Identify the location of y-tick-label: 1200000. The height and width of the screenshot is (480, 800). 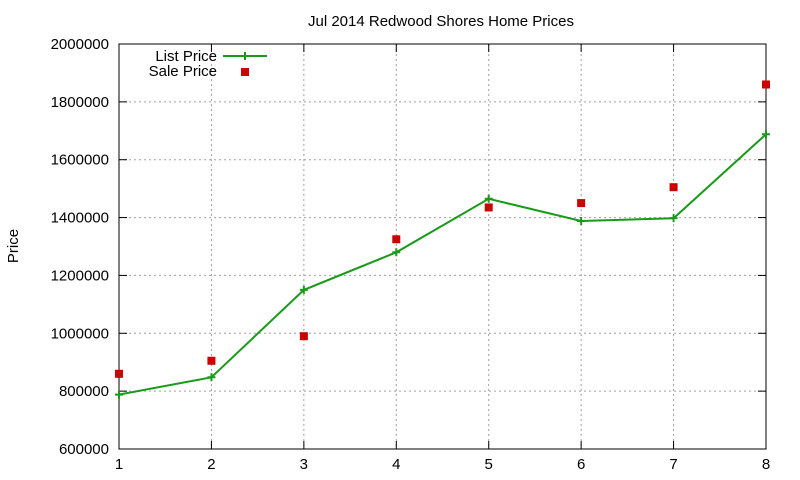
(80, 275).